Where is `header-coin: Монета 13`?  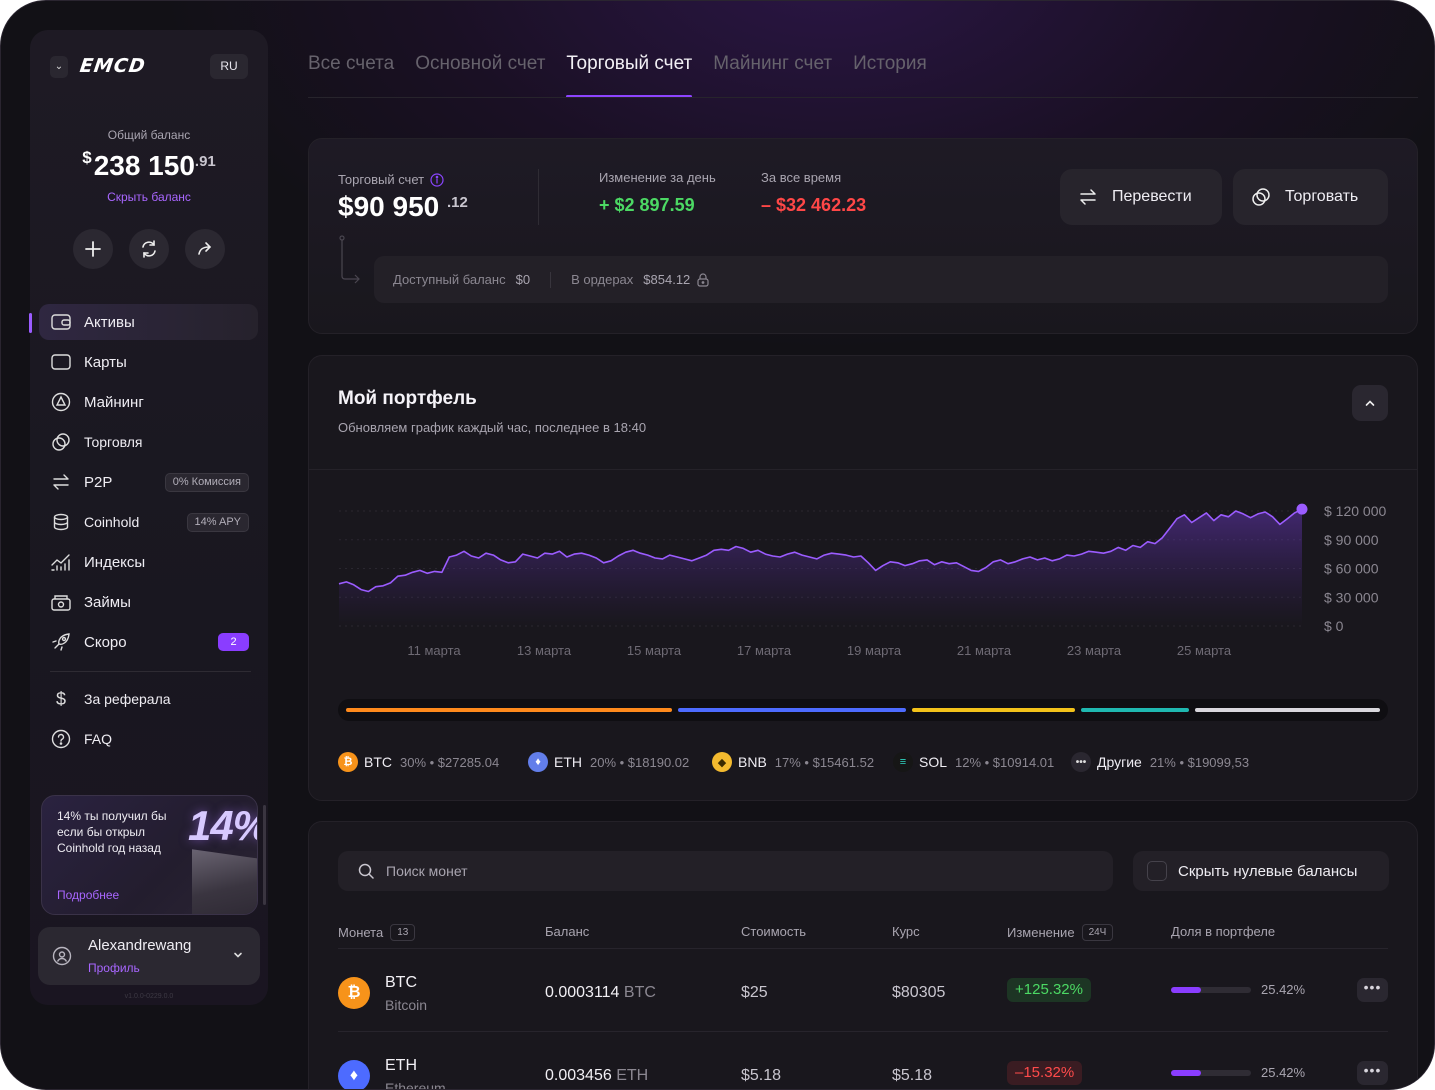
header-coin: Монета 13 is located at coordinates (377, 932).